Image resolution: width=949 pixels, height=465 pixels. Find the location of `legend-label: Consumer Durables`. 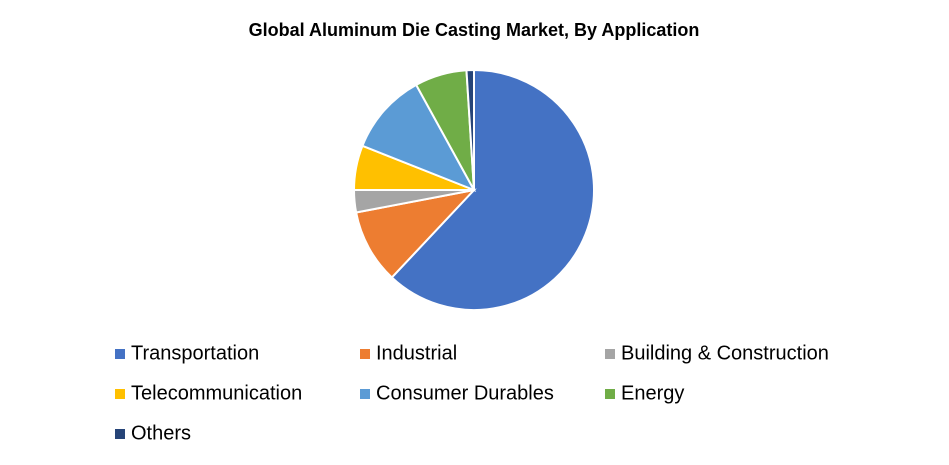

legend-label: Consumer Durables is located at coordinates (465, 393).